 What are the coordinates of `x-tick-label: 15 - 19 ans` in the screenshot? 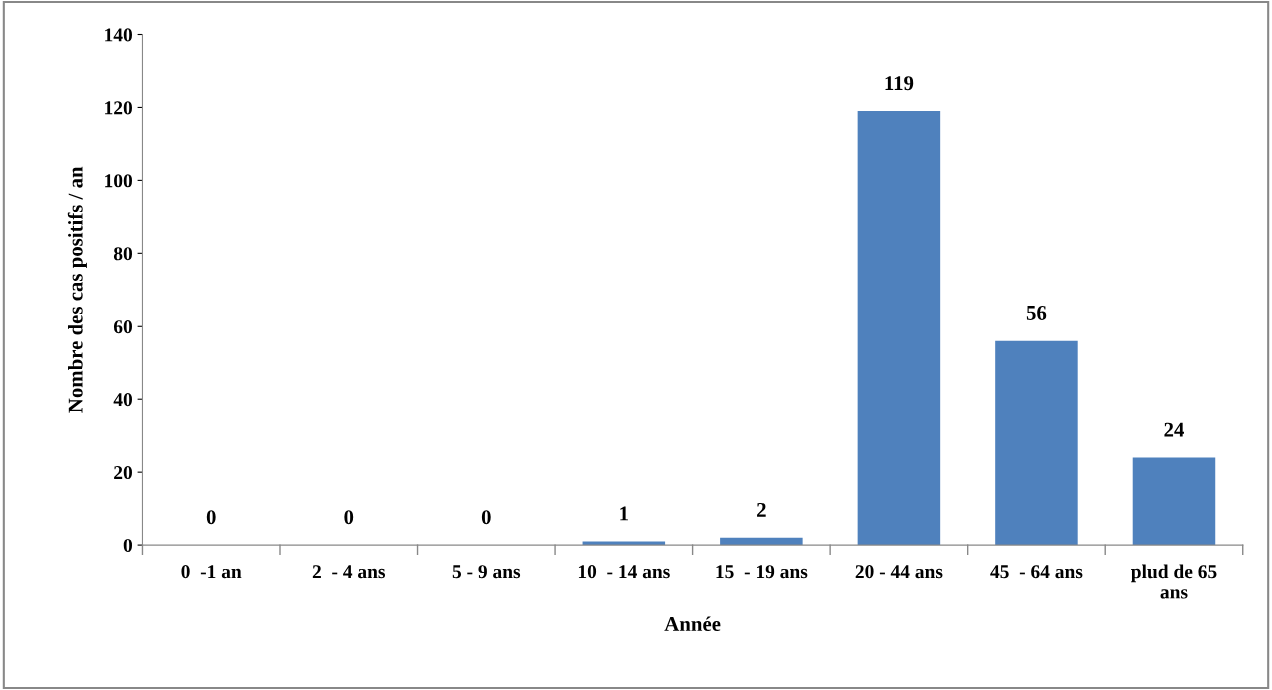 It's located at (762, 572).